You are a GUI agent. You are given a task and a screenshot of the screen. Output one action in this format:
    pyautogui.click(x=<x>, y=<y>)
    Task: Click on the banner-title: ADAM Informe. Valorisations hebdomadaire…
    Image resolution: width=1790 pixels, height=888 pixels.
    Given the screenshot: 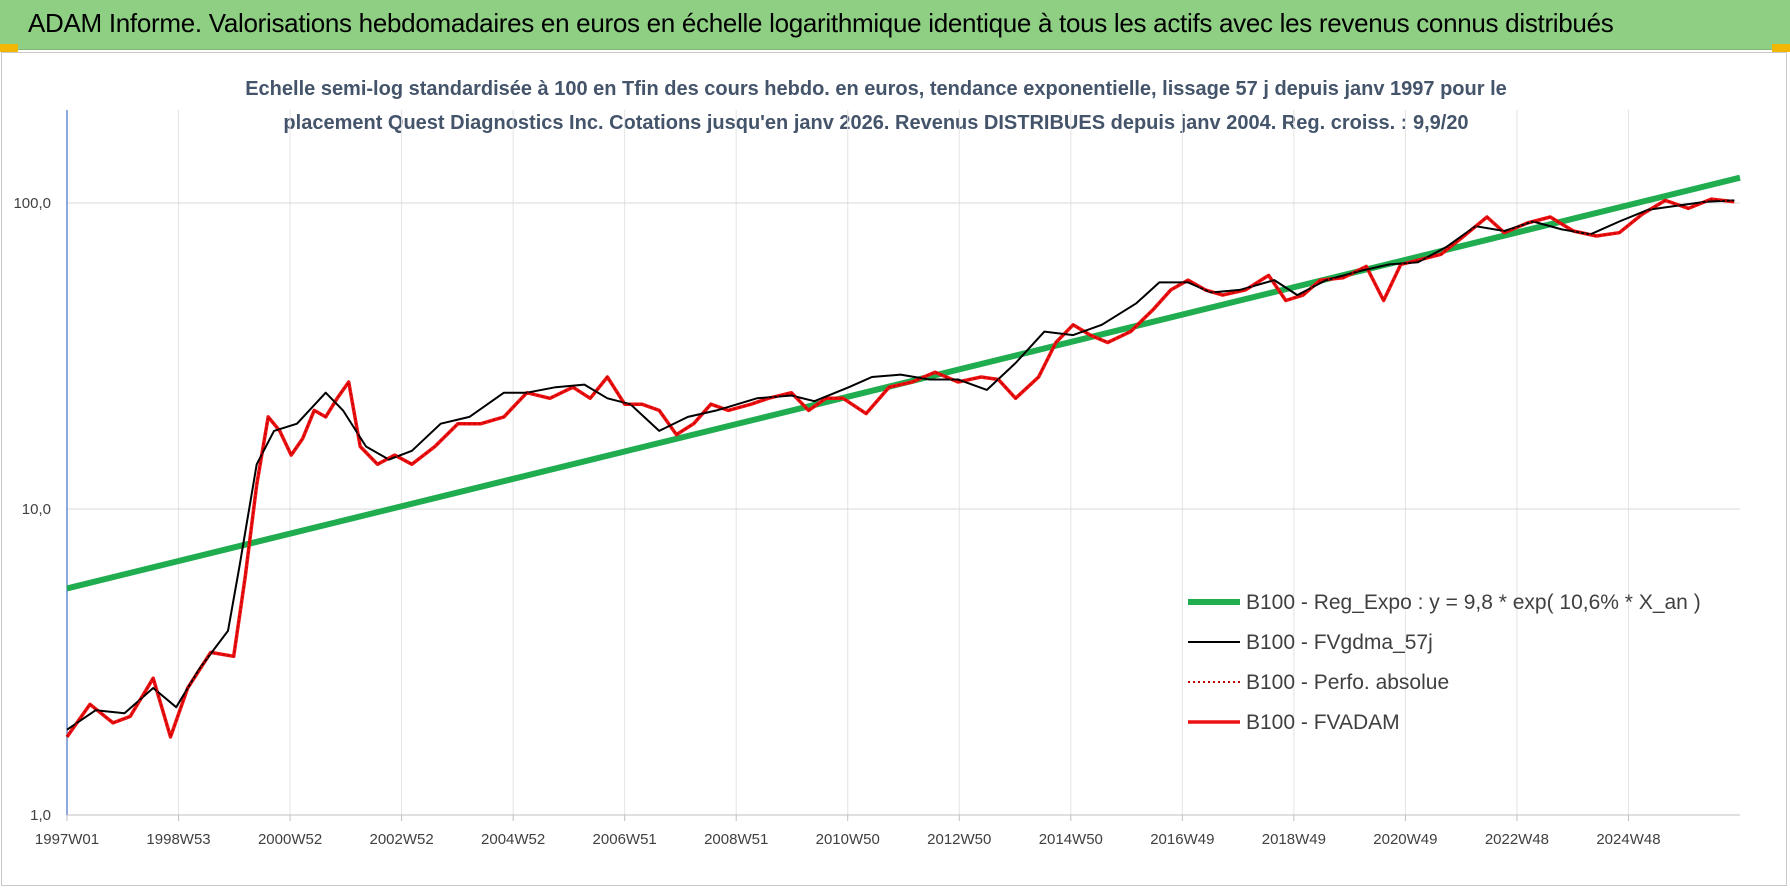 What is the action you would take?
    pyautogui.click(x=821, y=23)
    